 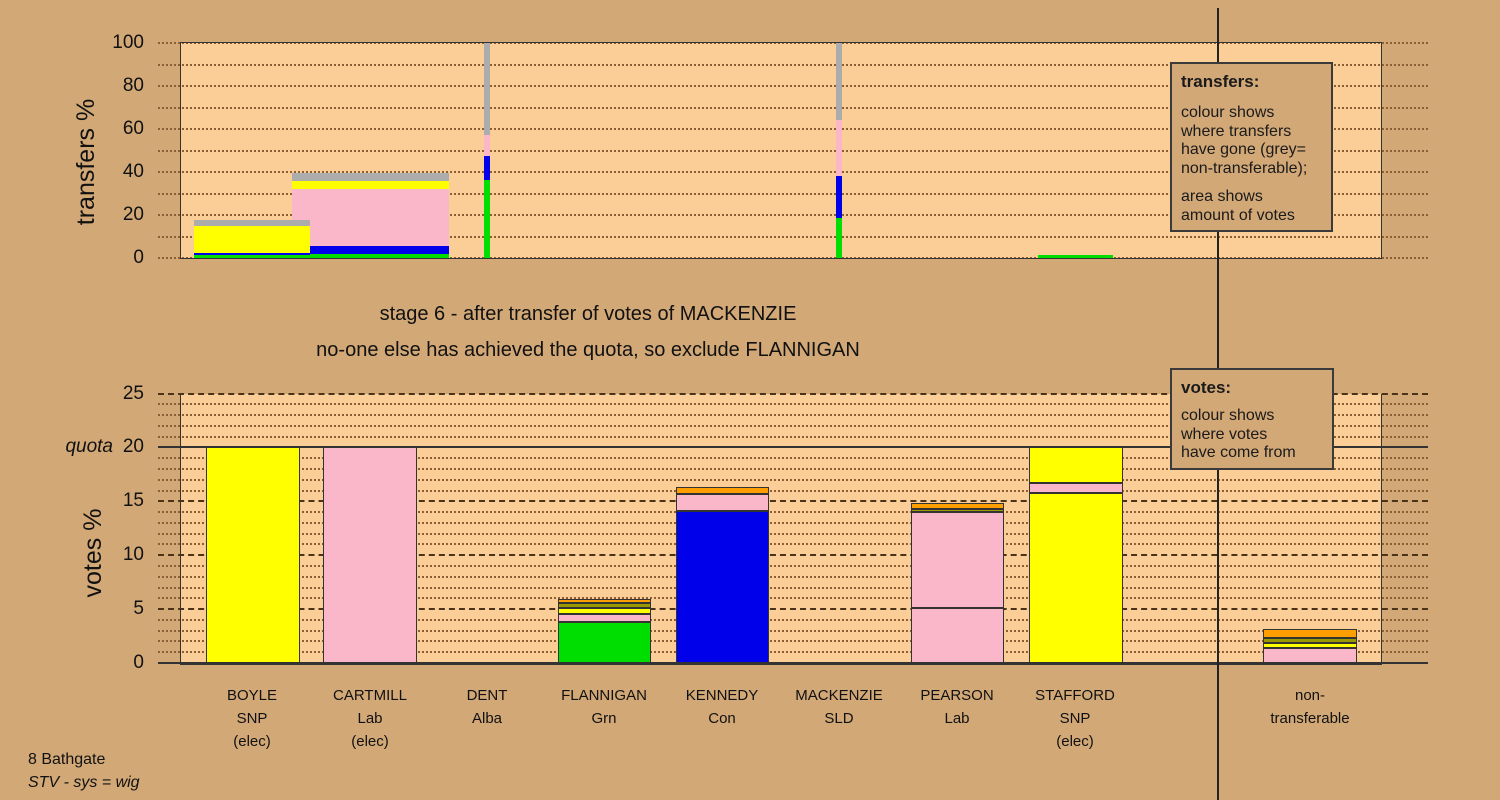 I want to click on transfers-bar-DENT-blue, so click(x=487, y=167).